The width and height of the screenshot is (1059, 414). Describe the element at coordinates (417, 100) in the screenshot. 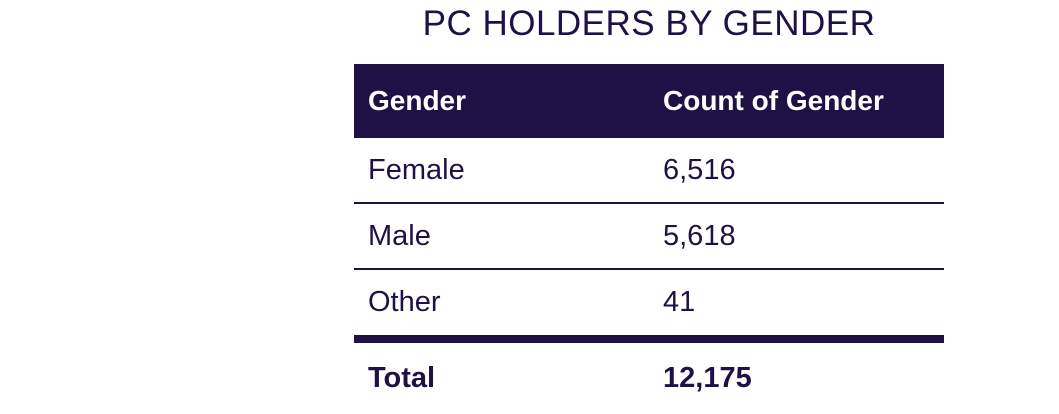

I see `column-header-gender: Gender` at that location.